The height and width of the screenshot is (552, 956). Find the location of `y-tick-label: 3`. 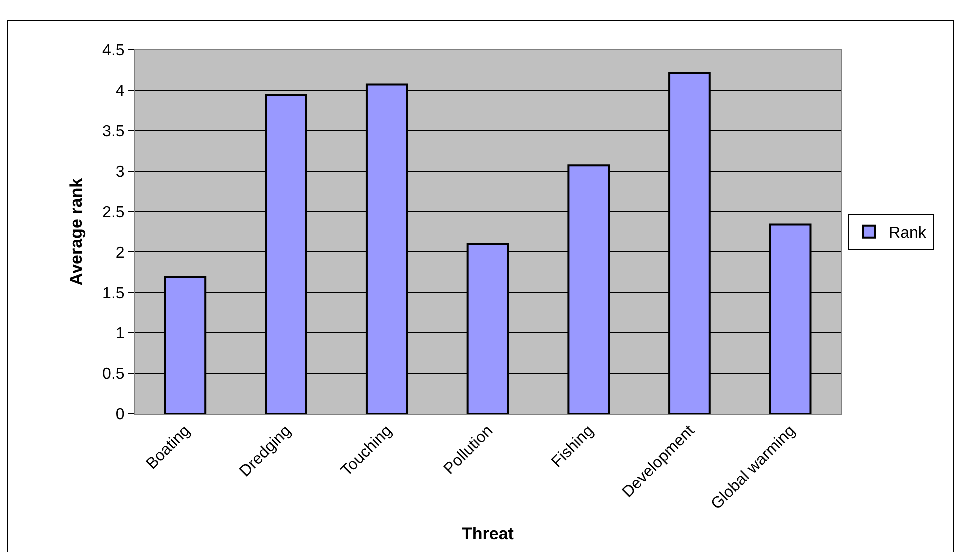

y-tick-label: 3 is located at coordinates (120, 172).